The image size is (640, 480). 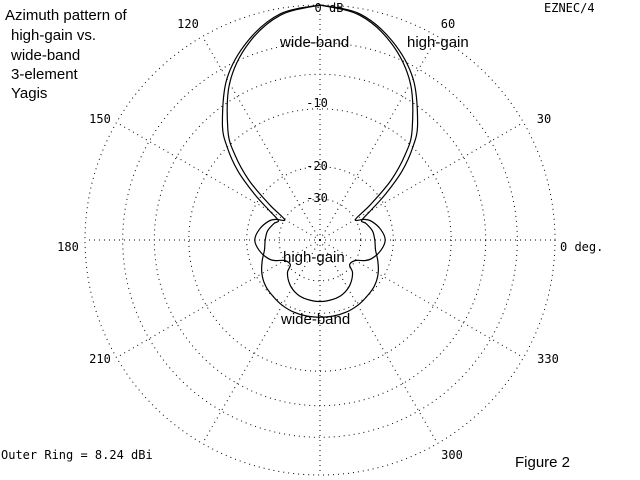 I want to click on title-line-5: Yagis, so click(x=29, y=93).